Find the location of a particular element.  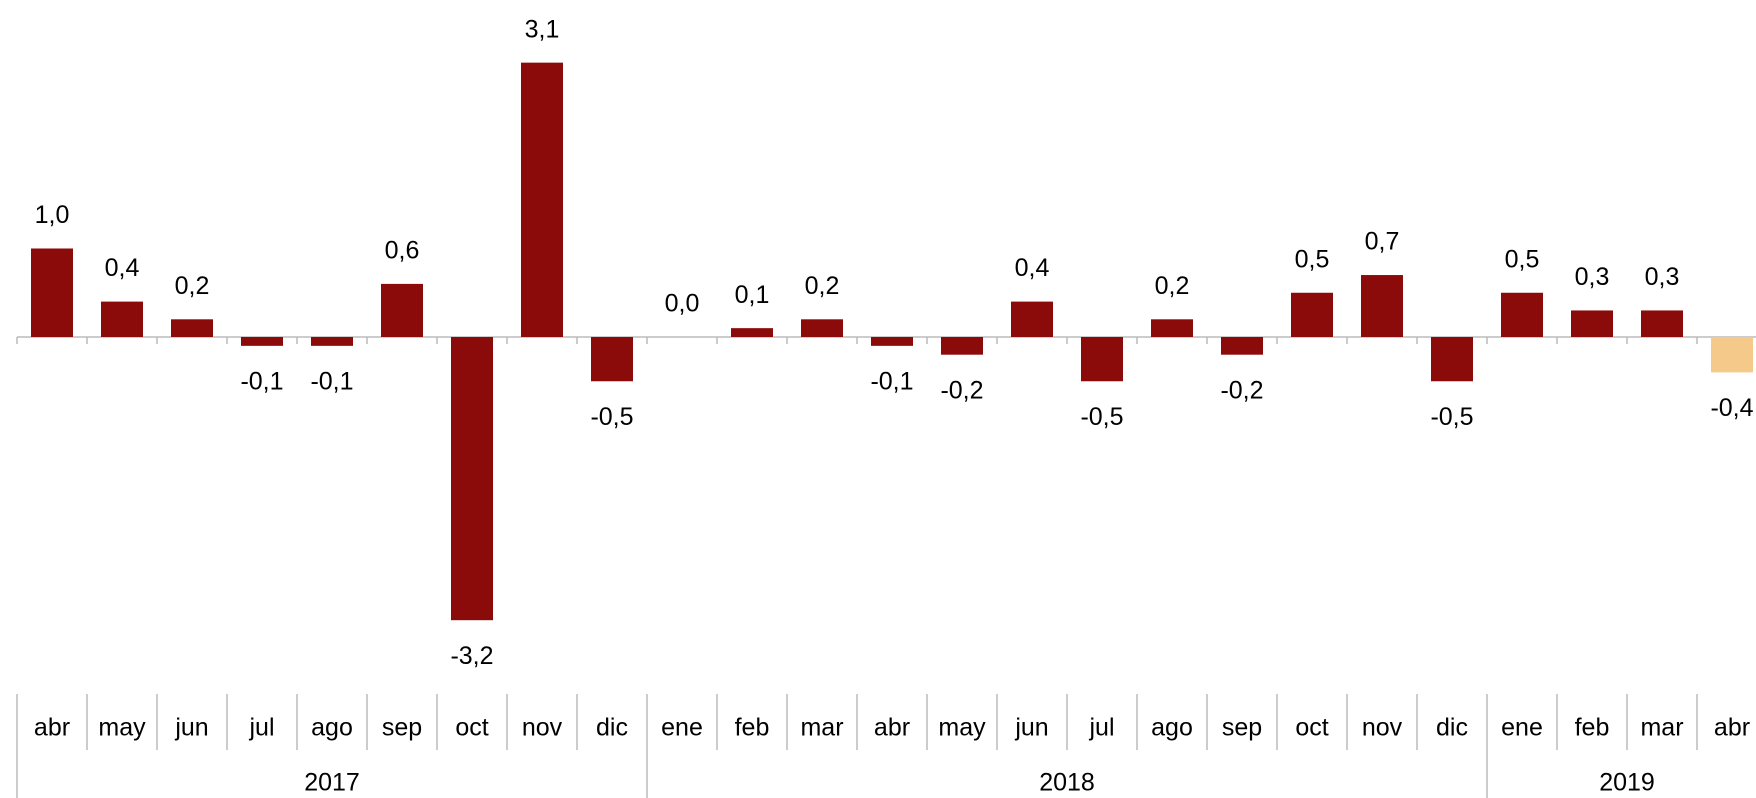

value-label: 0,6 is located at coordinates (402, 251).